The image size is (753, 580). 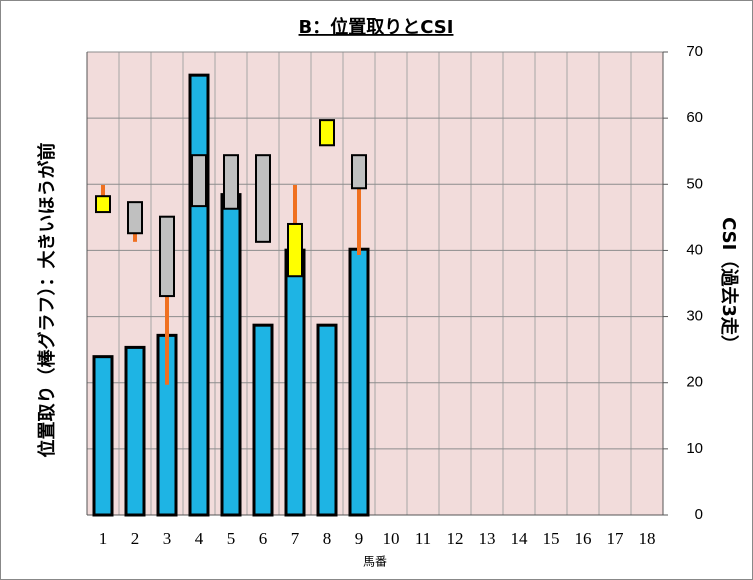 I want to click on x-tick-label: 16, so click(x=583, y=538).